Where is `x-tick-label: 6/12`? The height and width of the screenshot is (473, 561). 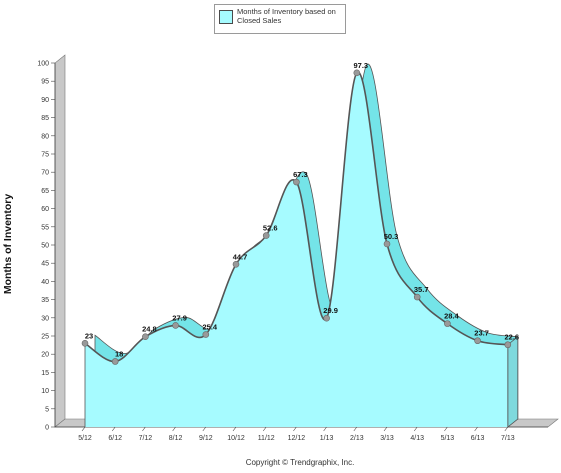
x-tick-label: 6/12 is located at coordinates (115, 438).